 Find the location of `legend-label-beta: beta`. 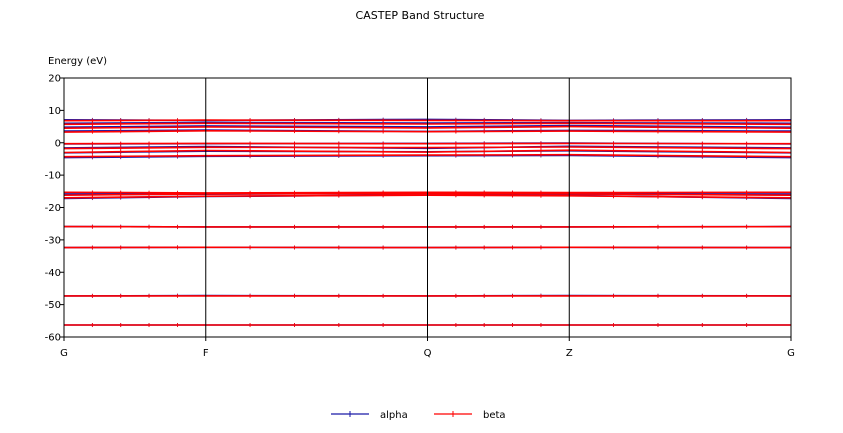

legend-label-beta: beta is located at coordinates (494, 415).